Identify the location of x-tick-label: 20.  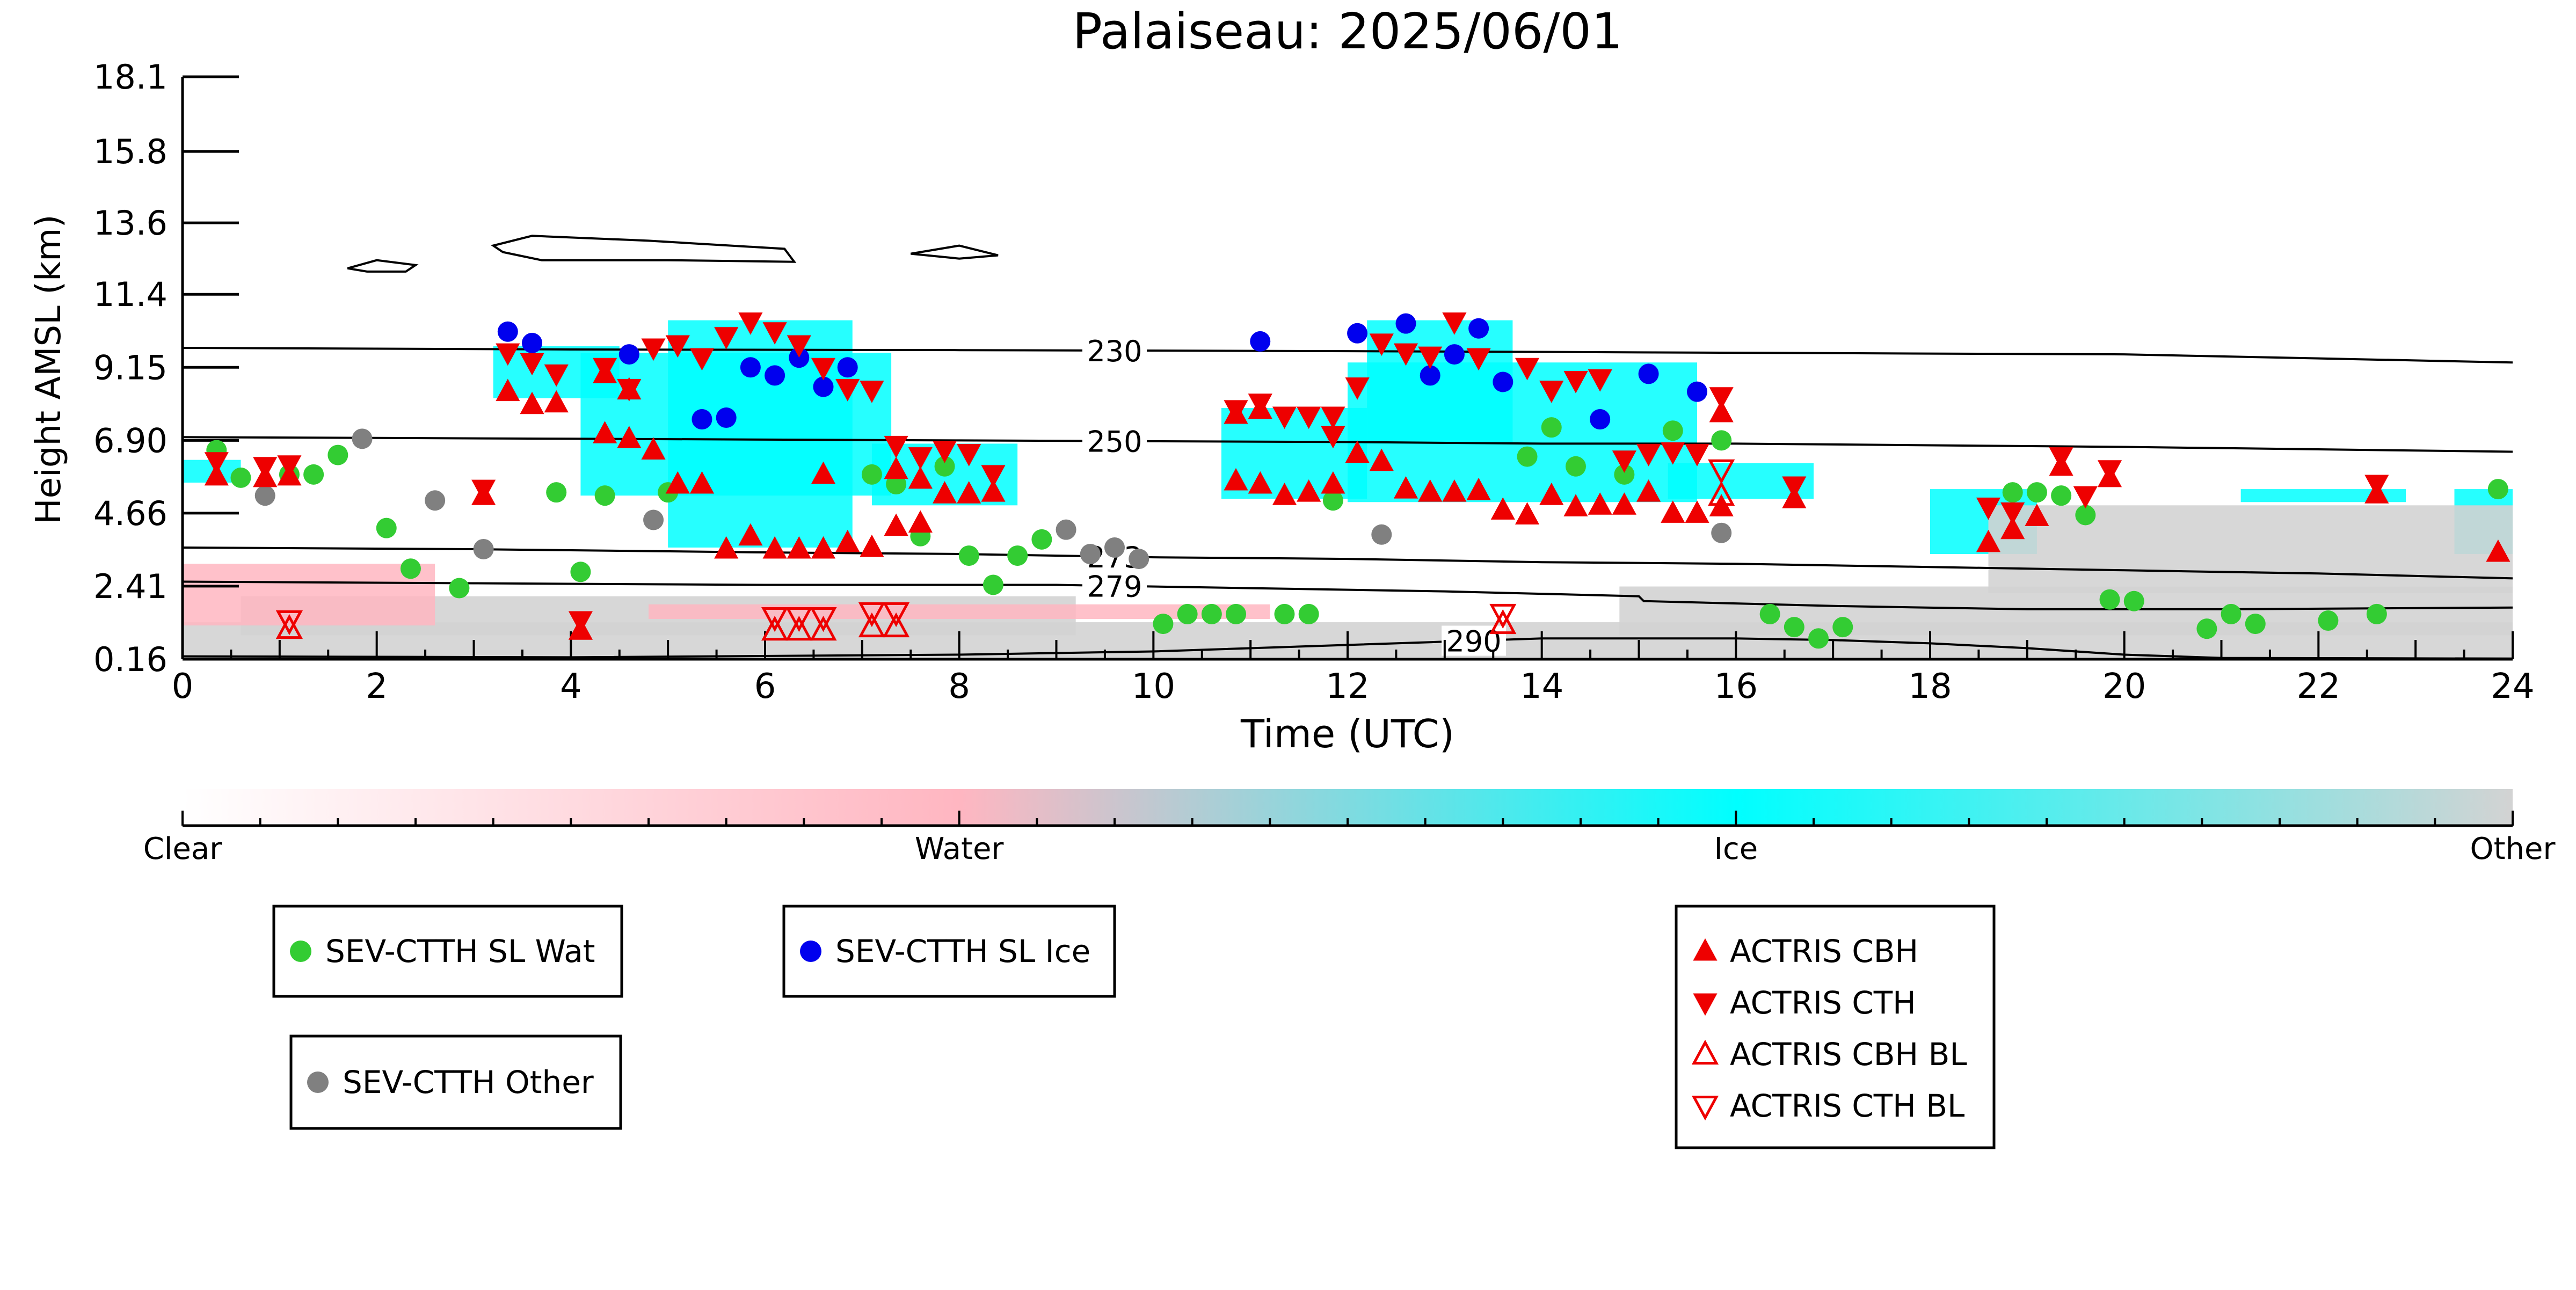
(2124, 686).